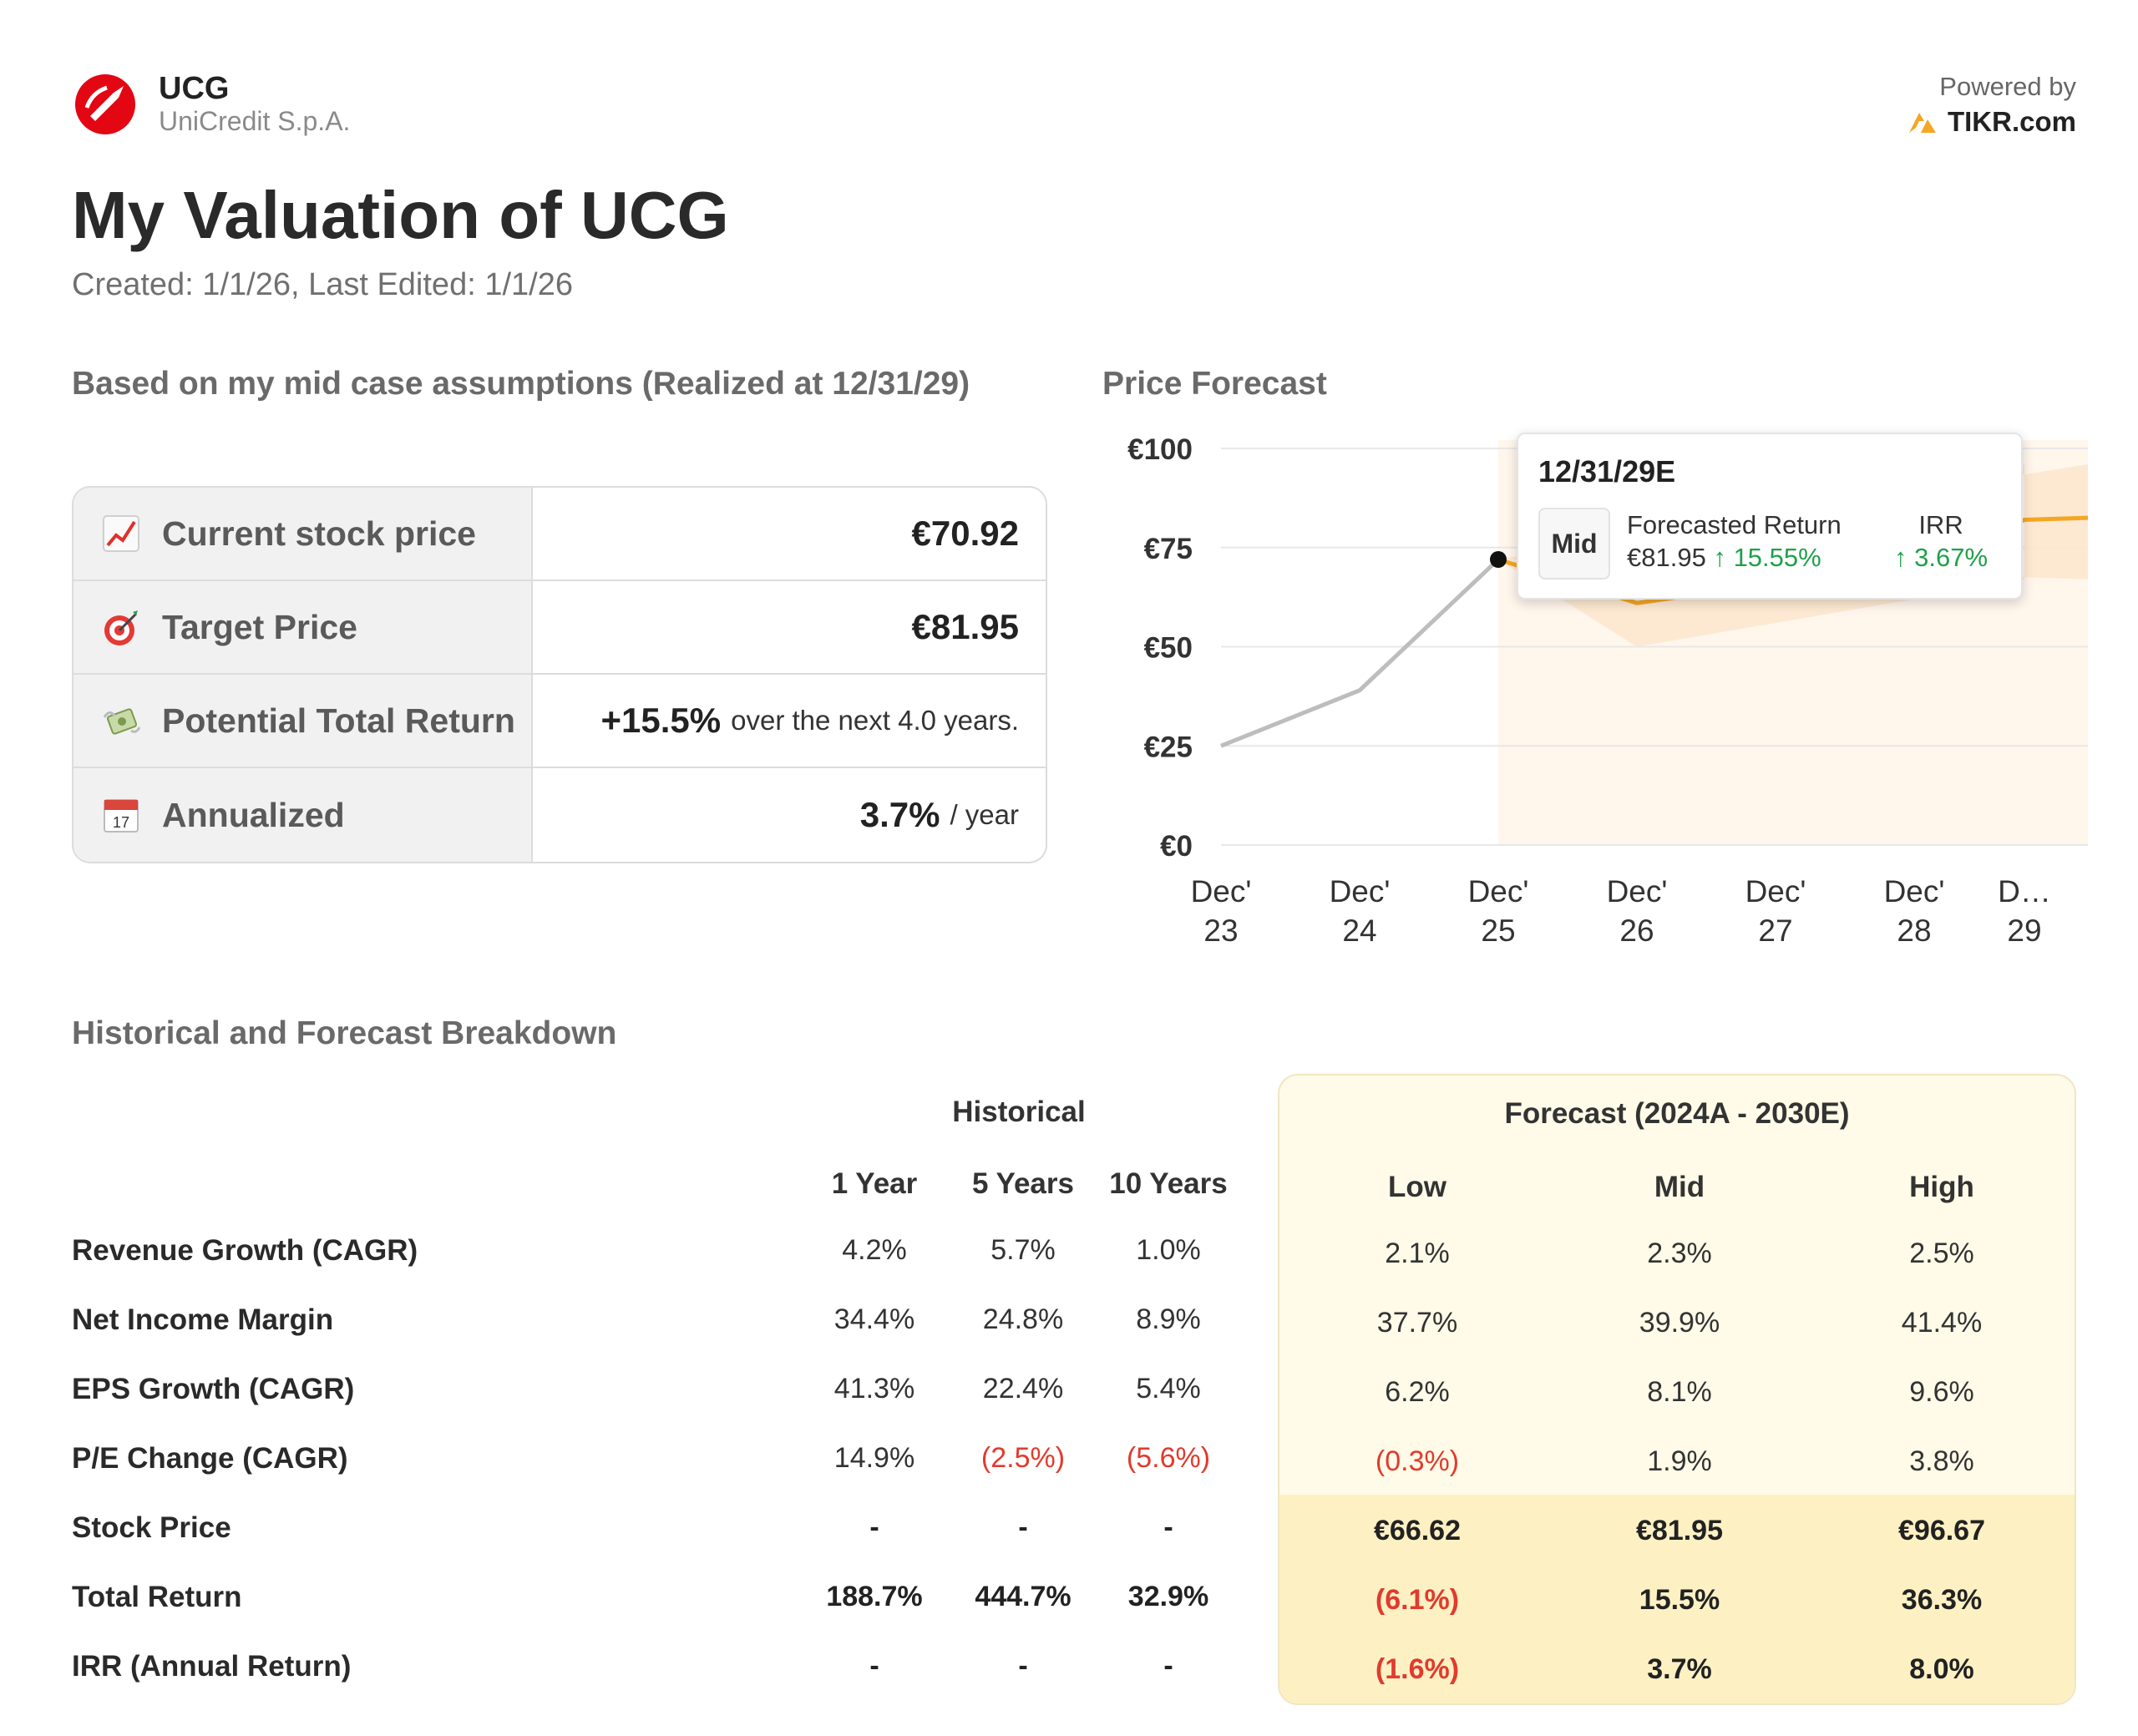  What do you see at coordinates (1607, 471) in the screenshot?
I see `tooltip-date: 12/31/29E` at bounding box center [1607, 471].